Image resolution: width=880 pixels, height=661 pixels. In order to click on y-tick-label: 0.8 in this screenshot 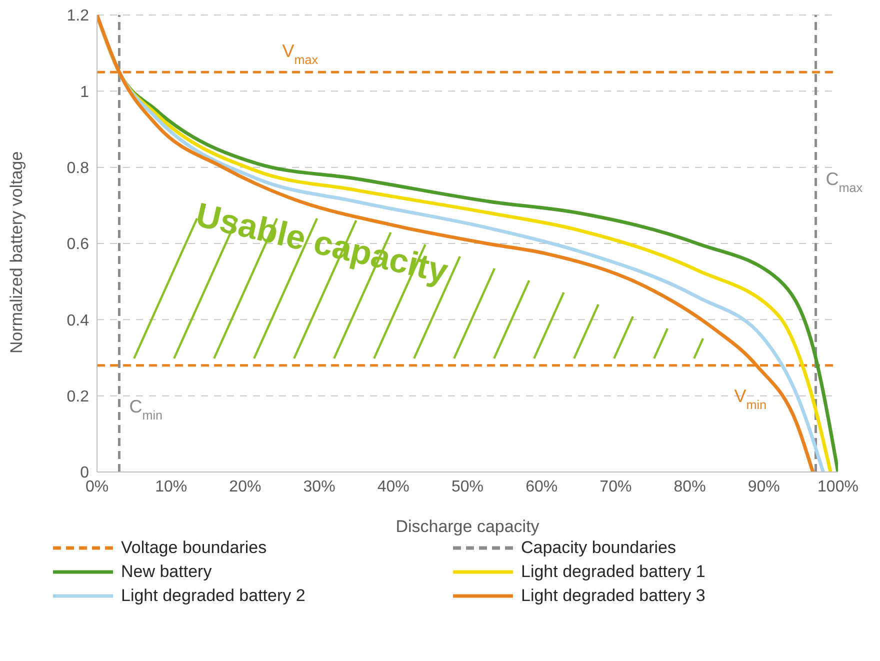, I will do `click(78, 169)`.